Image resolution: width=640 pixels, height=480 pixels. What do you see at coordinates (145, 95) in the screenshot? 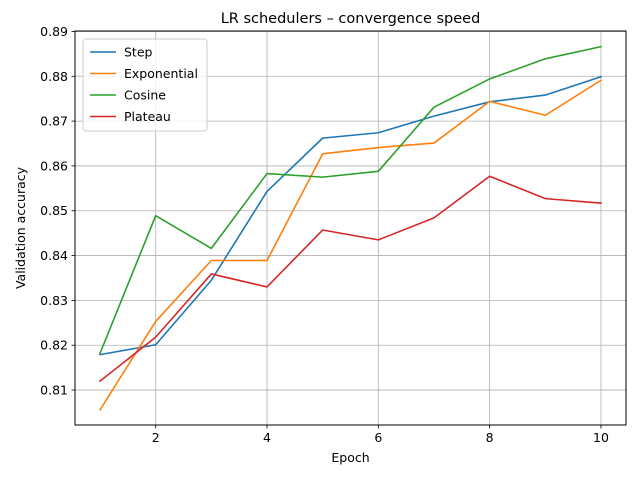
I see `legend-label-cosine: Cosine` at bounding box center [145, 95].